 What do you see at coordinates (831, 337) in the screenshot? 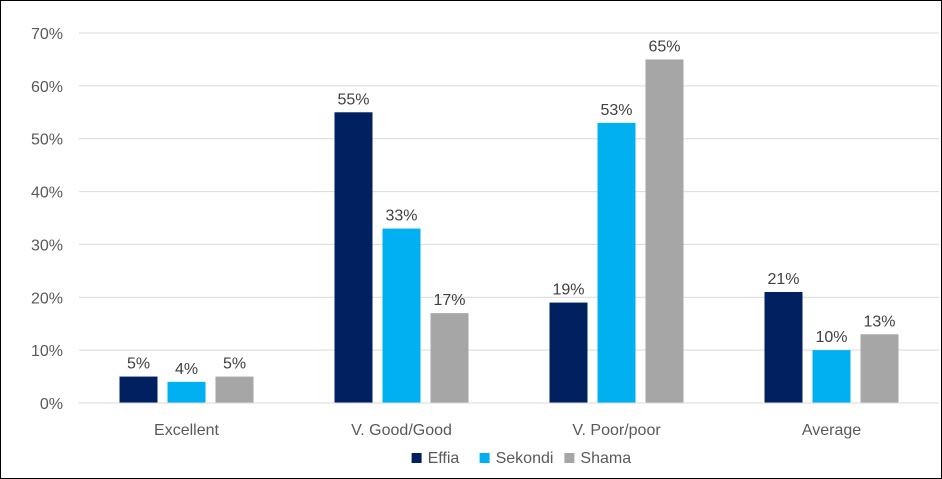
I see `data-label: 10%` at bounding box center [831, 337].